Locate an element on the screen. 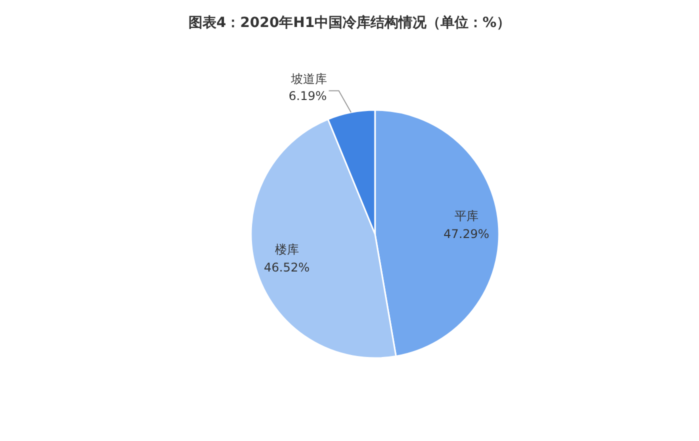 Image resolution: width=699 pixels, height=441 pixels. slice-label: 坡道库 is located at coordinates (308, 79).